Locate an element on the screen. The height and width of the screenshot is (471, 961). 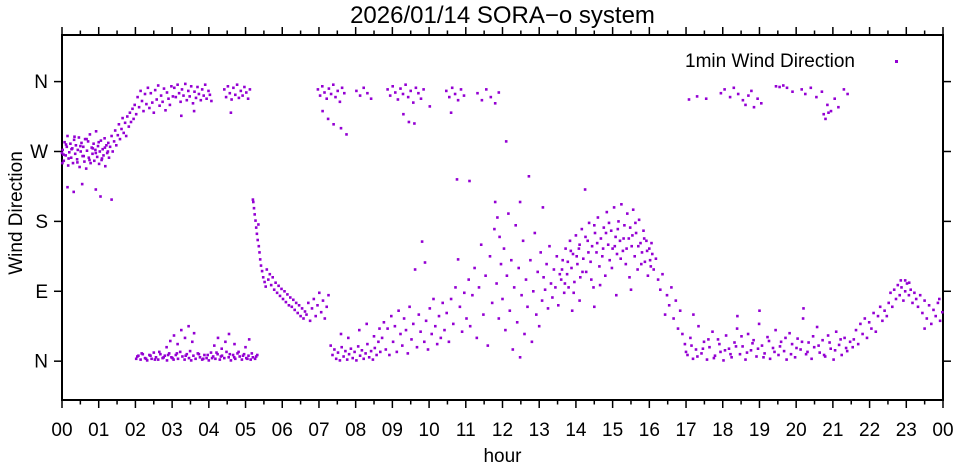
y-tick-label: S is located at coordinates (41, 222).